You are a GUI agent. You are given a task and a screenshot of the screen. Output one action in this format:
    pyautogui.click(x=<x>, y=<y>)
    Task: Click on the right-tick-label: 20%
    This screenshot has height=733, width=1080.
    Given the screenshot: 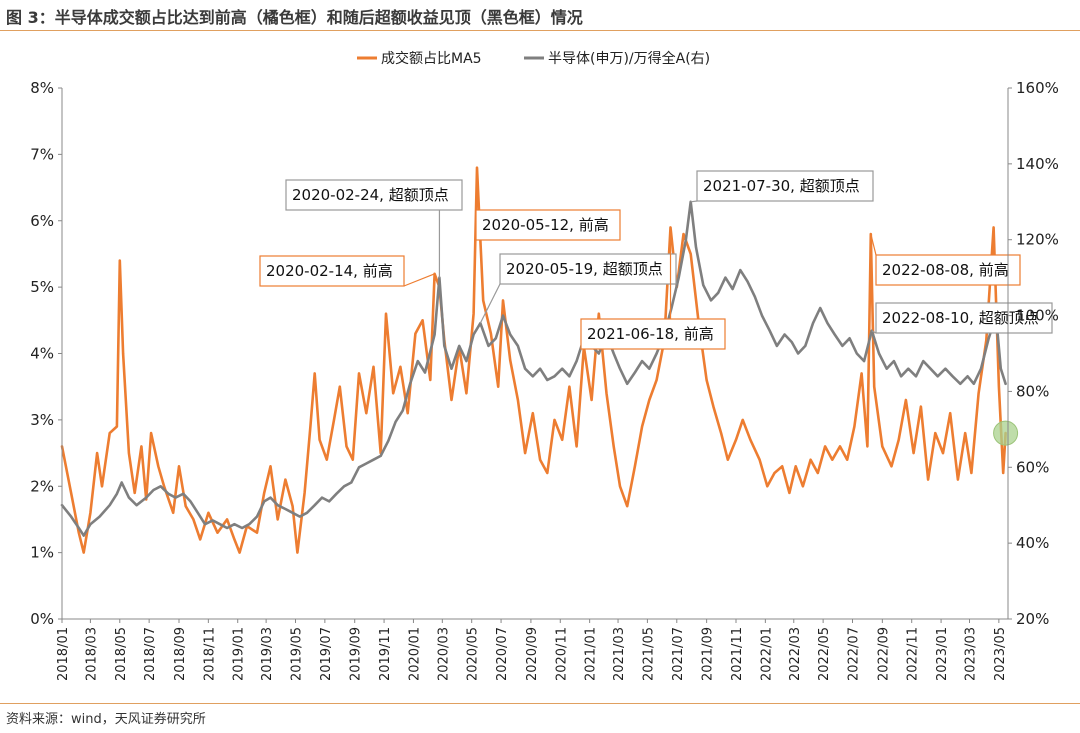 What is the action you would take?
    pyautogui.click(x=1032, y=619)
    